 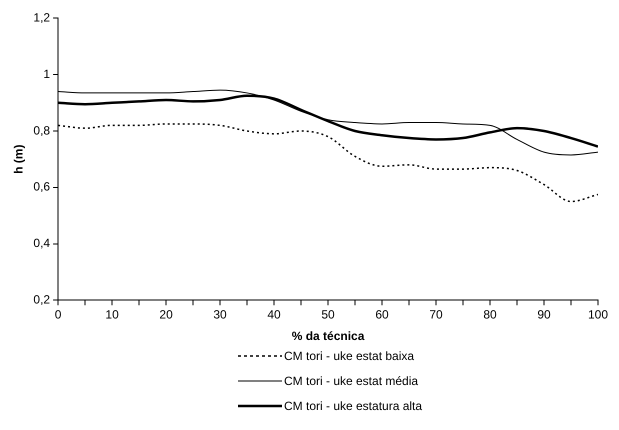 I want to click on y-tick-label: 0,4, so click(x=41, y=243).